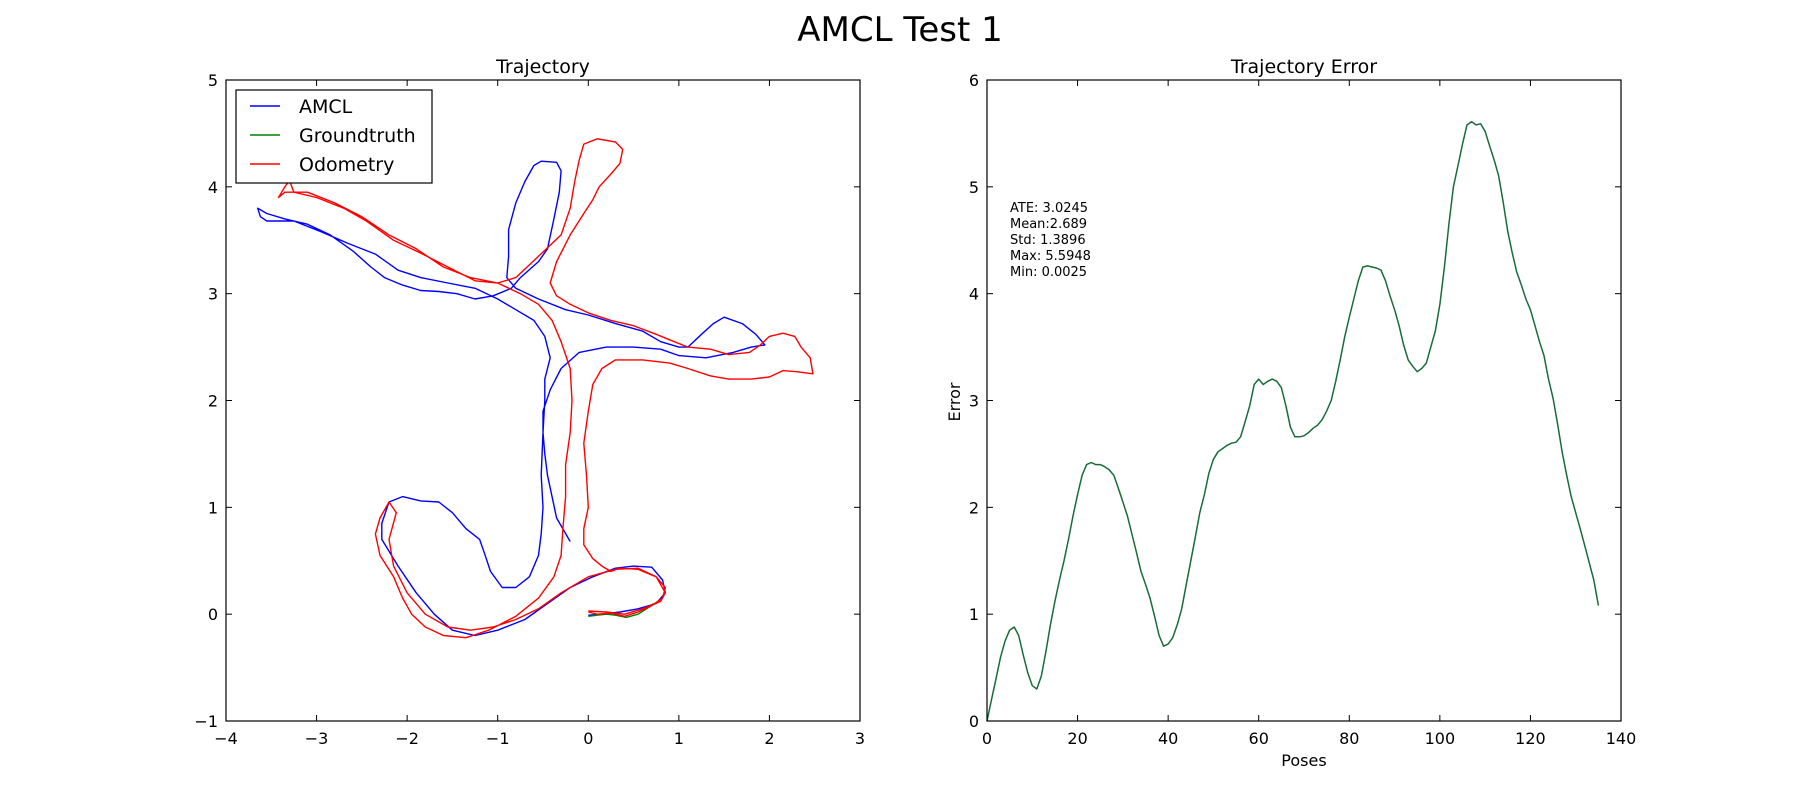 This screenshot has height=800, width=1800. What do you see at coordinates (1049, 208) in the screenshot?
I see `stat-ate: ATE: 3.0245` at bounding box center [1049, 208].